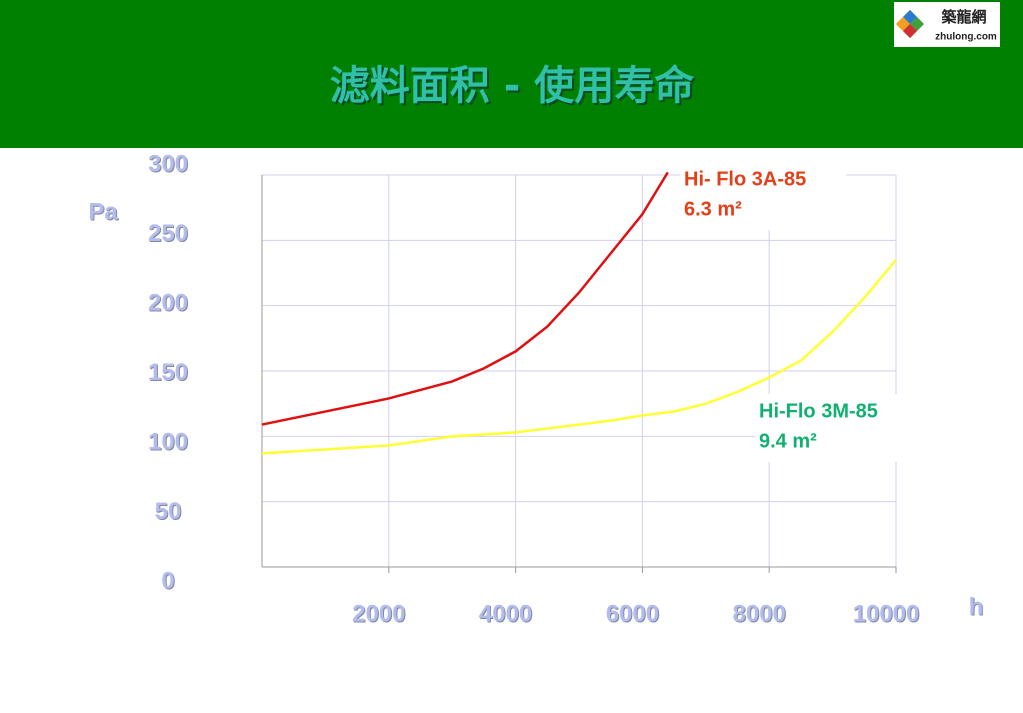  Describe the element at coordinates (465, 298) in the screenshot. I see `series-line` at that location.